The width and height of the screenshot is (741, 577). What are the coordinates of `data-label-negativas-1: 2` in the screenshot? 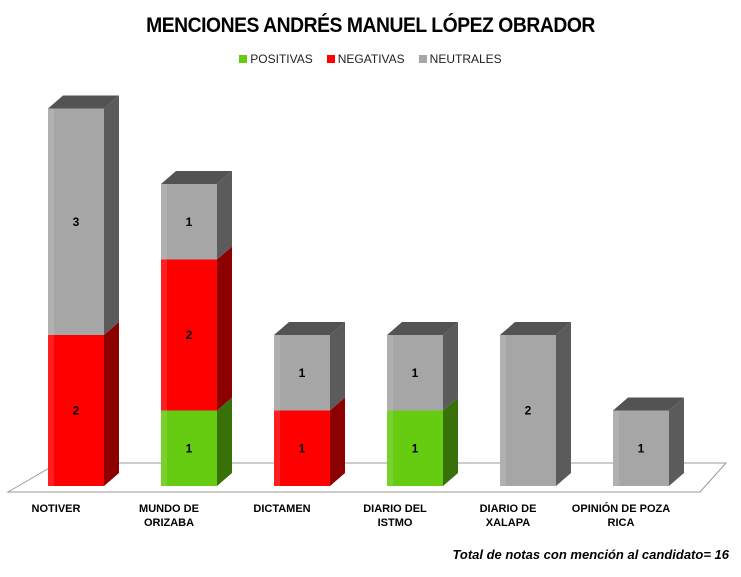 It's located at (189, 335).